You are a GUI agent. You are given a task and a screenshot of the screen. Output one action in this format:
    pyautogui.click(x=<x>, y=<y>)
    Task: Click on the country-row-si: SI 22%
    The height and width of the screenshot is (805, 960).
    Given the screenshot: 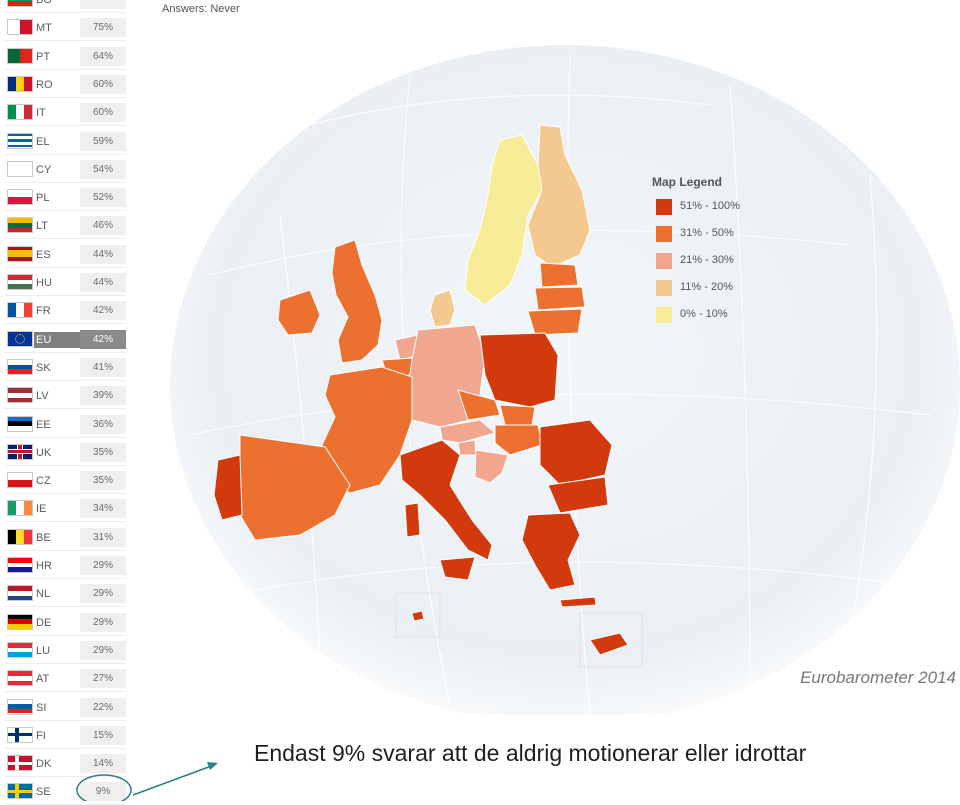 What is the action you would take?
    pyautogui.click(x=65, y=706)
    